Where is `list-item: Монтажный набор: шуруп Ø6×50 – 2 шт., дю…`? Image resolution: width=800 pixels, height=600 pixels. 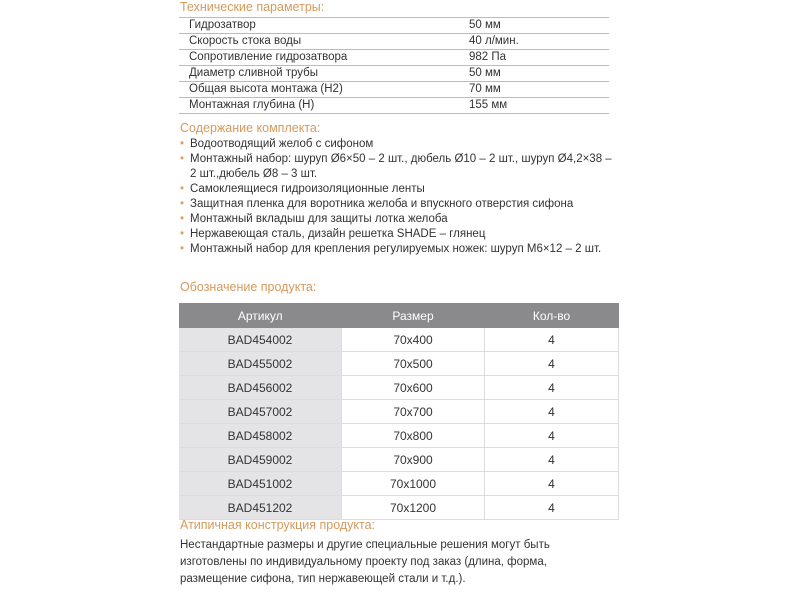
list-item: Монтажный набор: шуруп Ø6×50 – 2 шт., дю… is located at coordinates (400, 167).